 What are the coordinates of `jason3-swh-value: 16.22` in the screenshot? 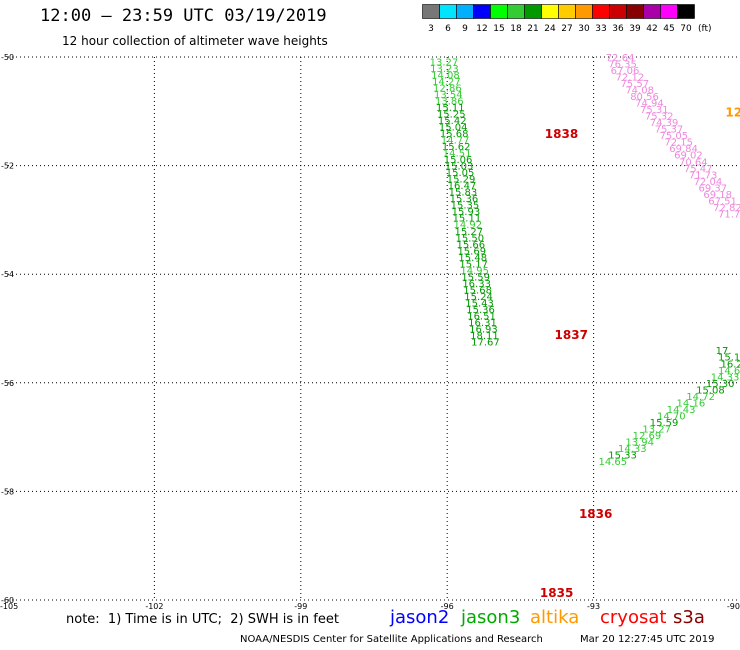 It's located at (730, 364).